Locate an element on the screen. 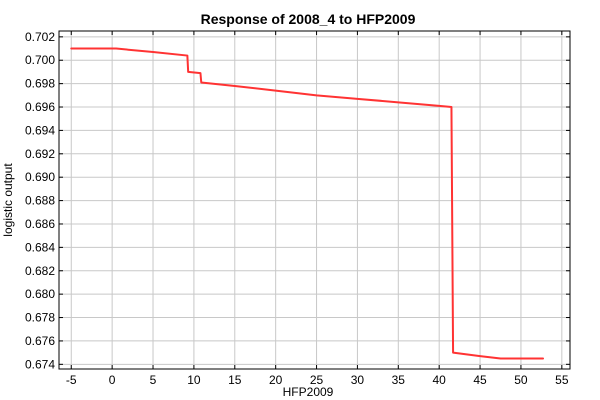  x-tick-labels: -5 0 5 10 15 20 25 30 35 40 45 50 55 is located at coordinates (317, 380).